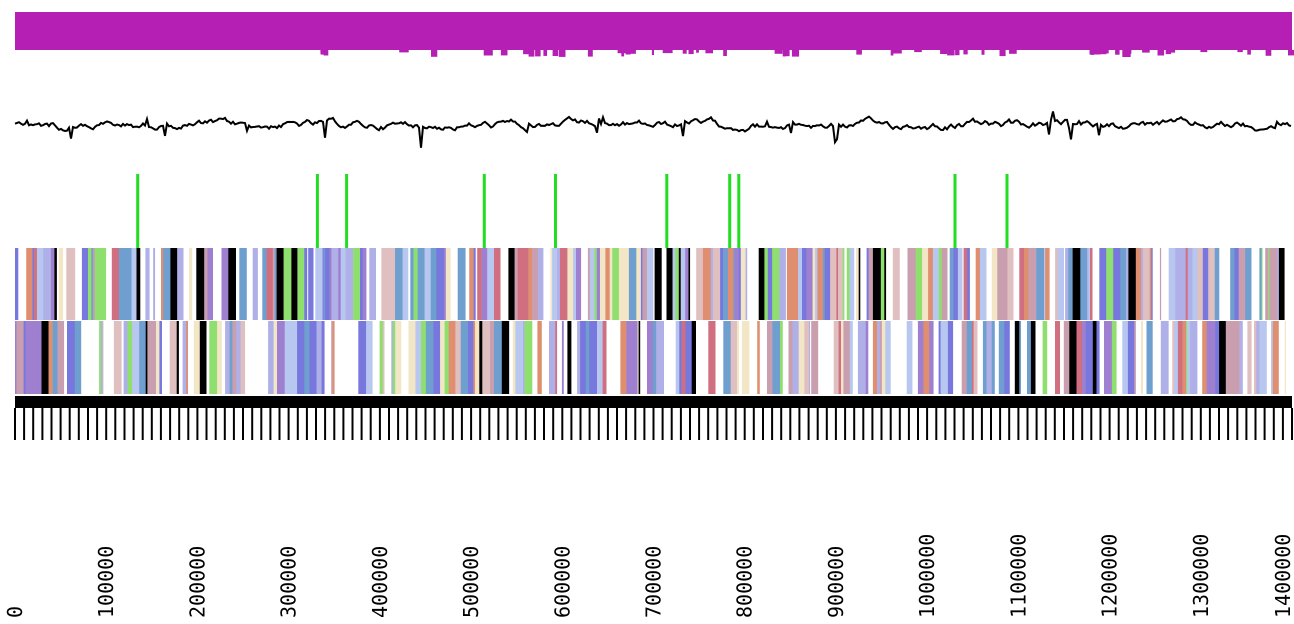 Image resolution: width=1294 pixels, height=624 pixels. Describe the element at coordinates (807, 53) in the screenshot. I see `top-band-spikes` at that location.